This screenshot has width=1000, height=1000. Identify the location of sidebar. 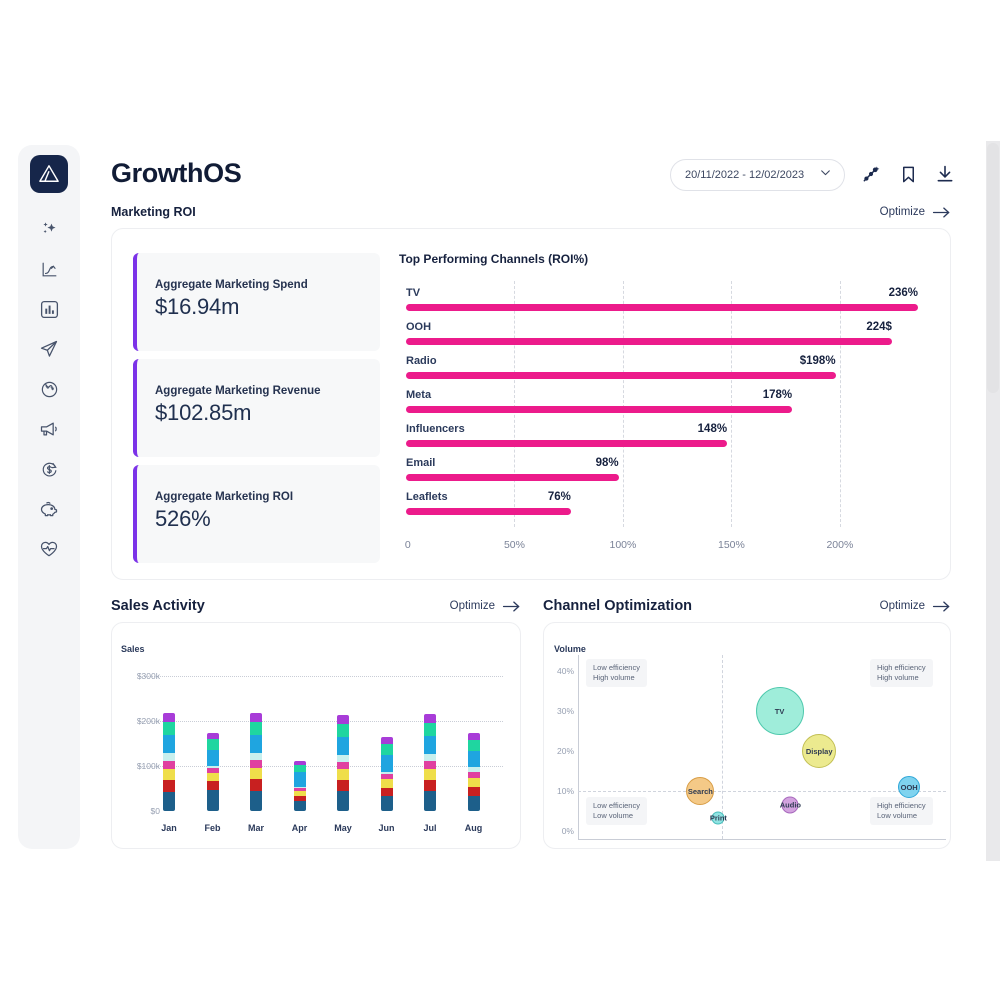
(49, 497).